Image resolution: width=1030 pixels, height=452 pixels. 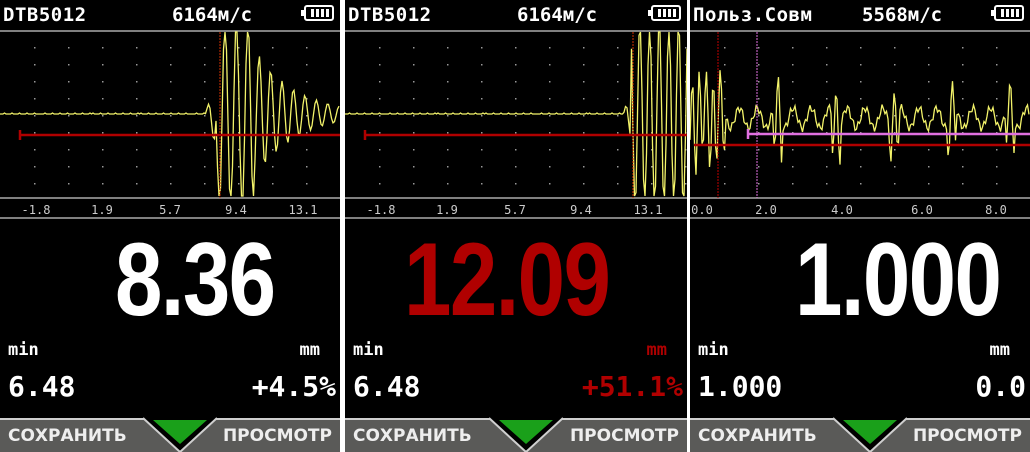 What do you see at coordinates (515, 210) in the screenshot?
I see `axis-tick-label: 5.7` at bounding box center [515, 210].